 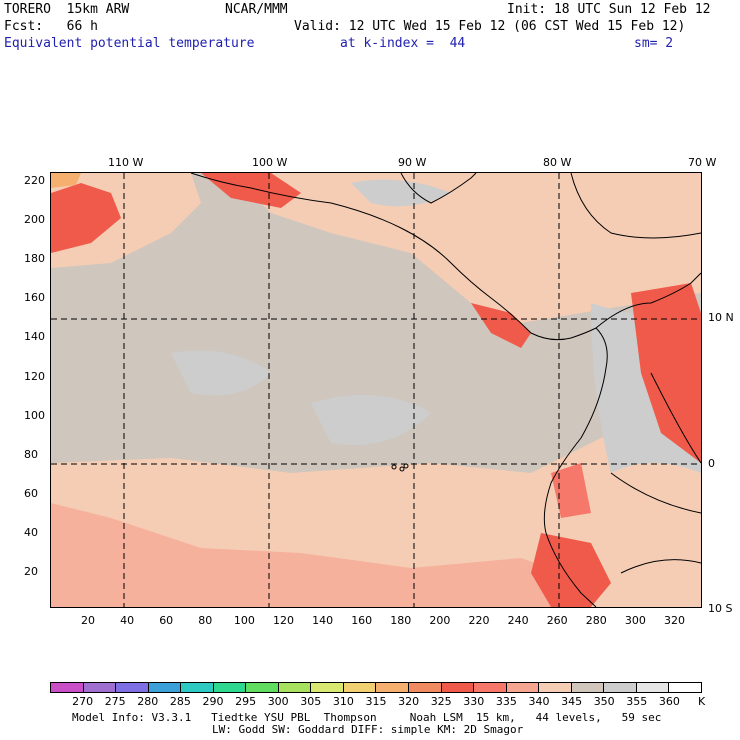 What do you see at coordinates (31, 532) in the screenshot?
I see `left-tick-label: 40` at bounding box center [31, 532].